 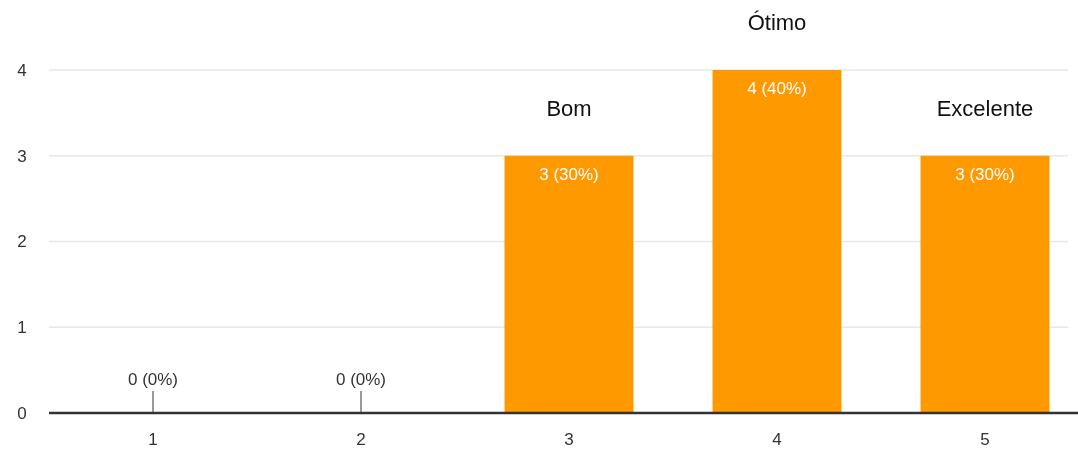 I want to click on x-tick-label: 2, so click(x=361, y=440).